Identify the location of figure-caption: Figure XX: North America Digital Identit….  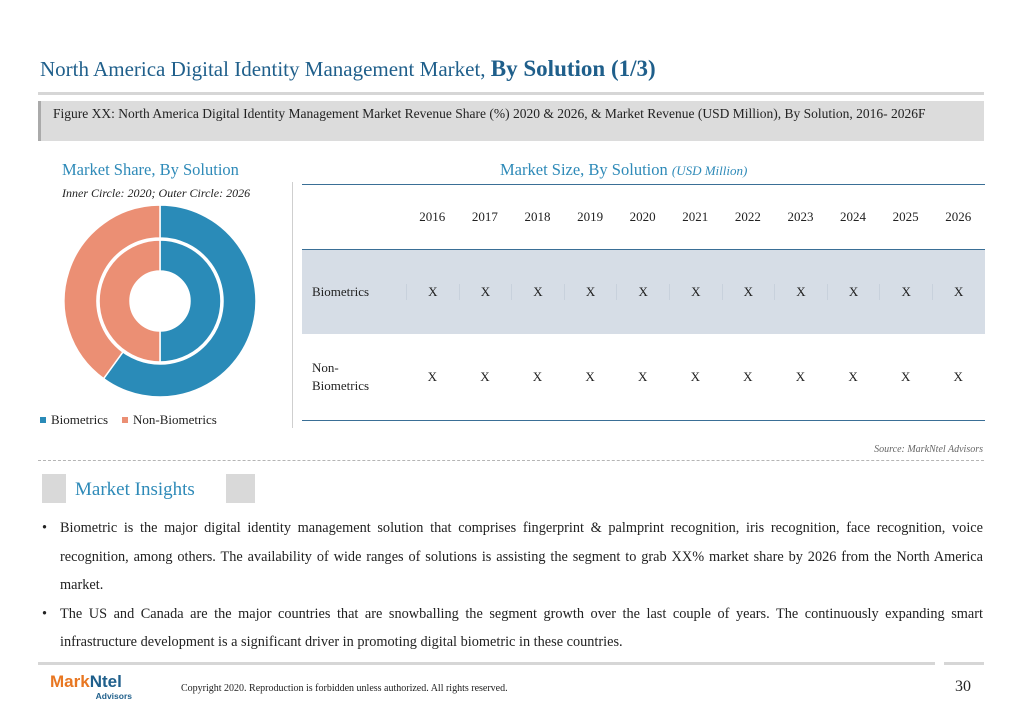
(489, 113).